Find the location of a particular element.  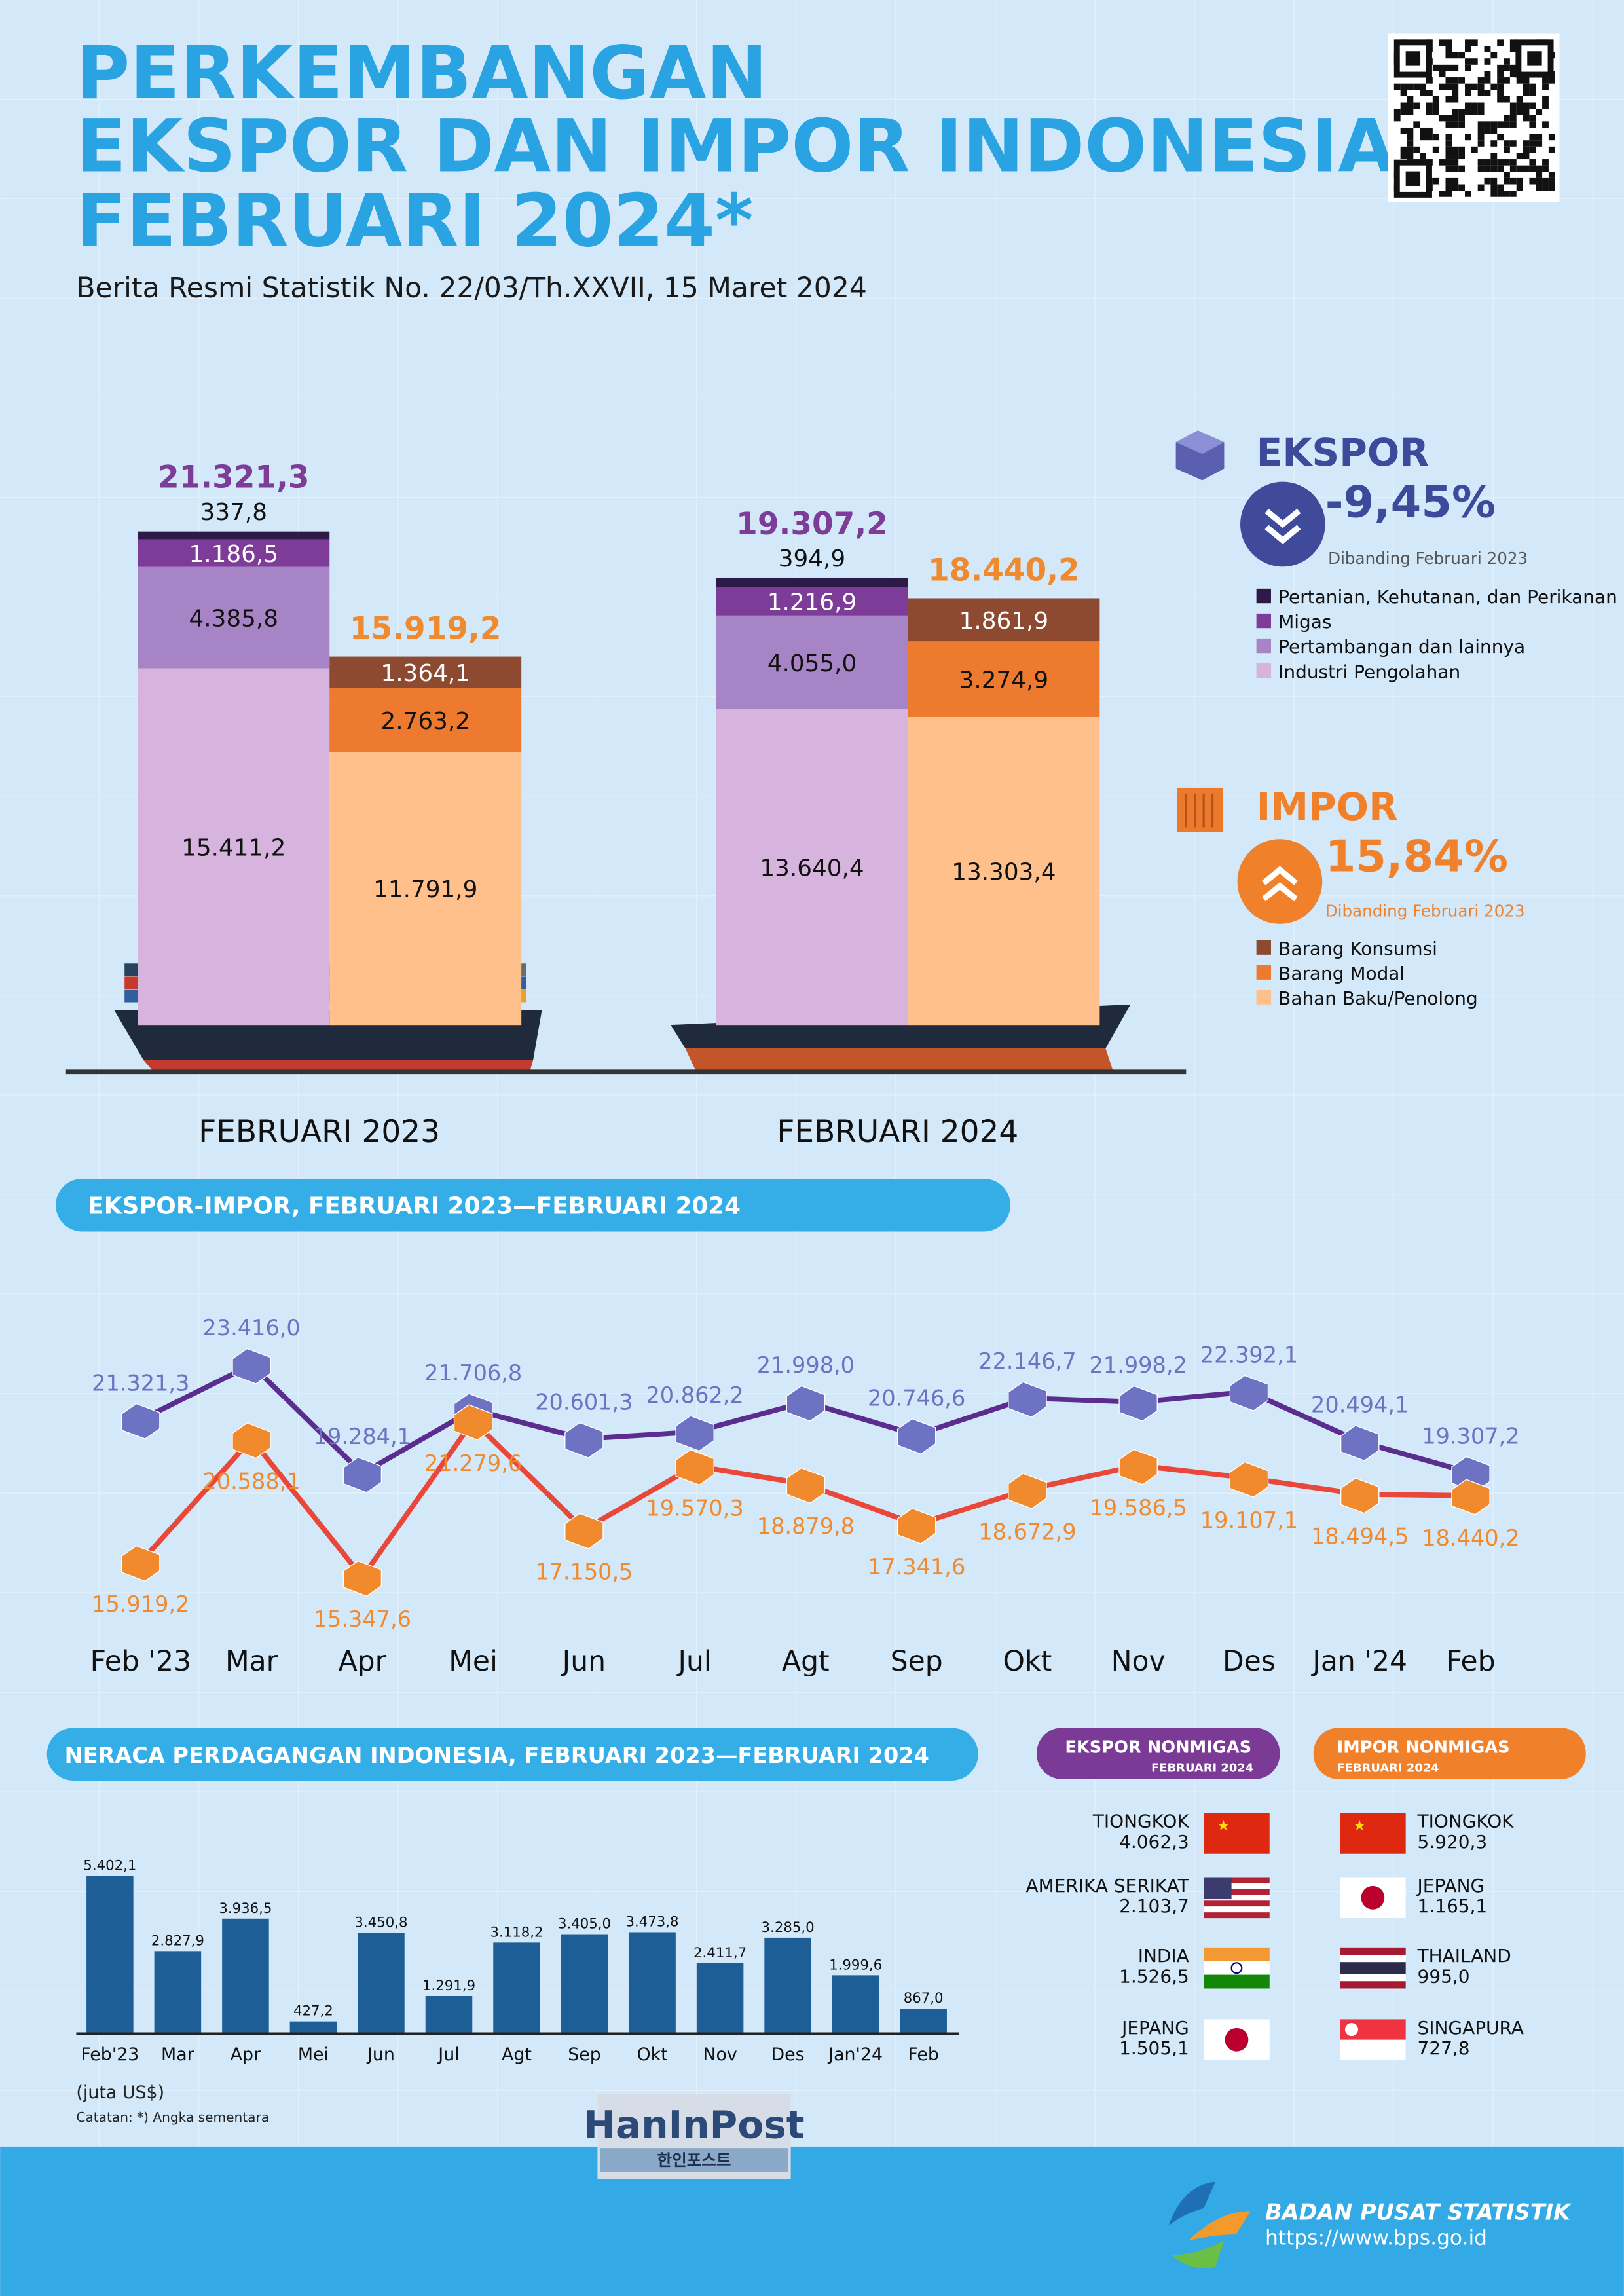

legend-entry: Migas is located at coordinates (1304, 622).